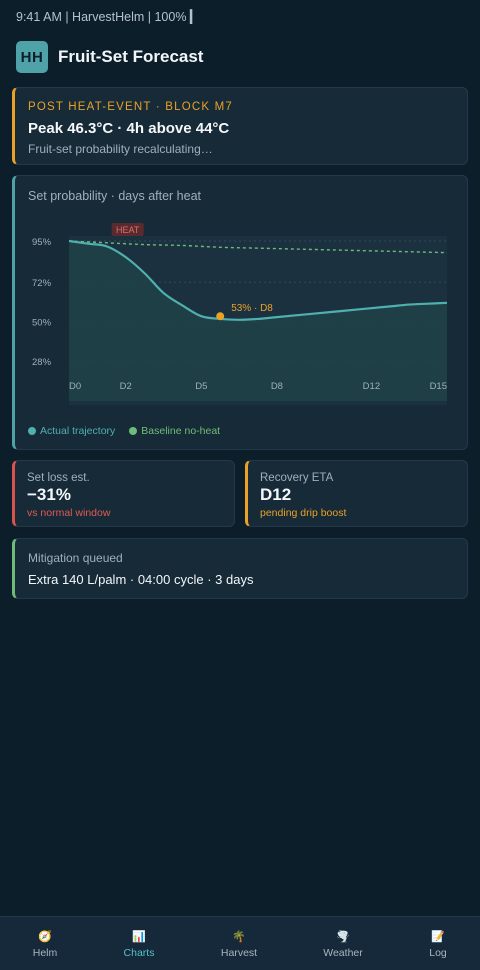  What do you see at coordinates (45, 943) in the screenshot?
I see `nav-item-helm: 🧭 Helm` at bounding box center [45, 943].